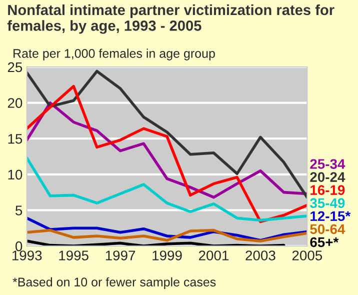  What do you see at coordinates (330, 216) in the screenshot?
I see `series-label: 12-15*` at bounding box center [330, 216].